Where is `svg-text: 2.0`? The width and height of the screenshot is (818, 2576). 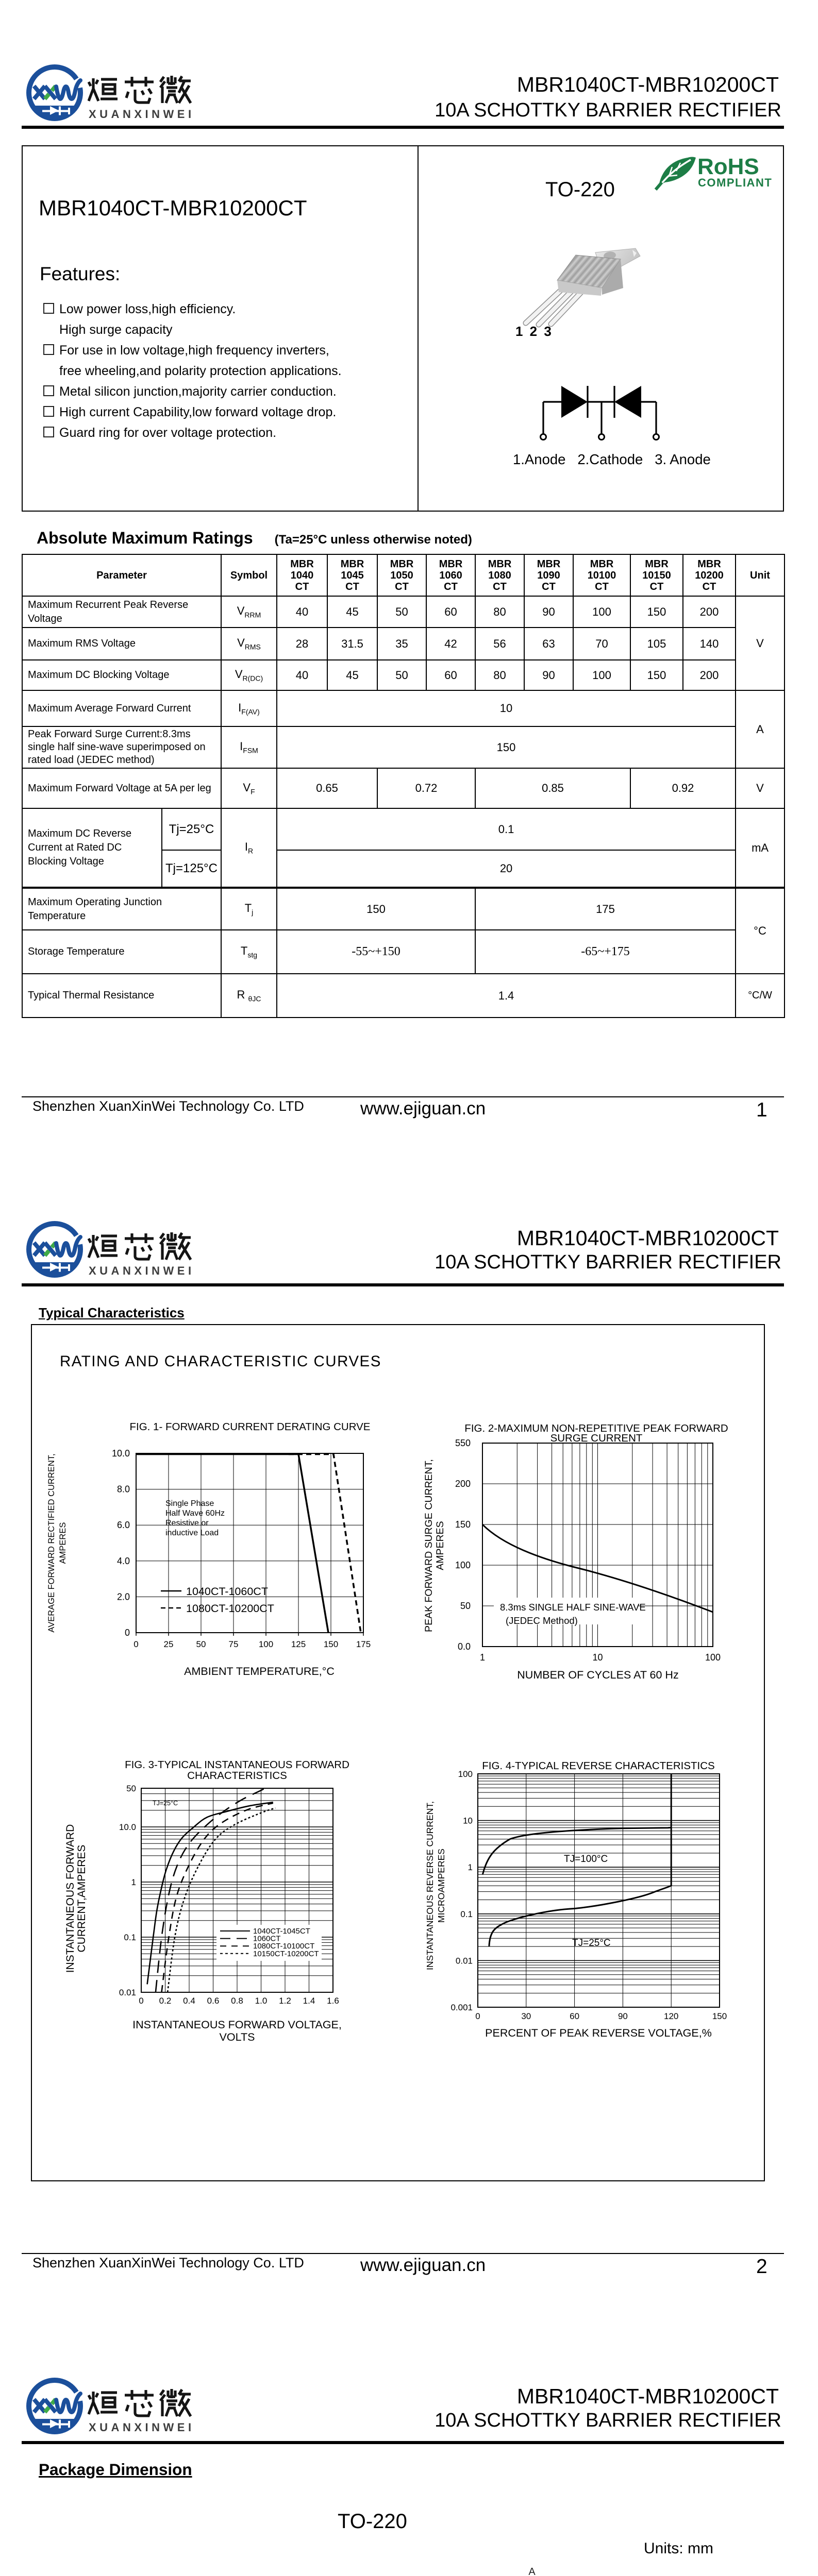
svg-text: 2.0 is located at coordinates (123, 1596).